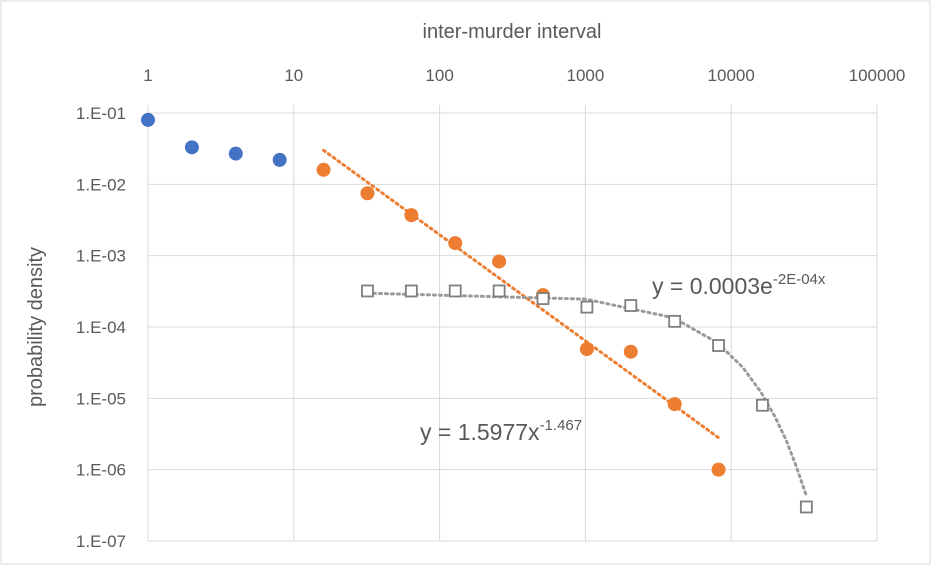 Image resolution: width=932 pixels, height=571 pixels. Describe the element at coordinates (585, 75) in the screenshot. I see `x-tick-label: 1000` at that location.